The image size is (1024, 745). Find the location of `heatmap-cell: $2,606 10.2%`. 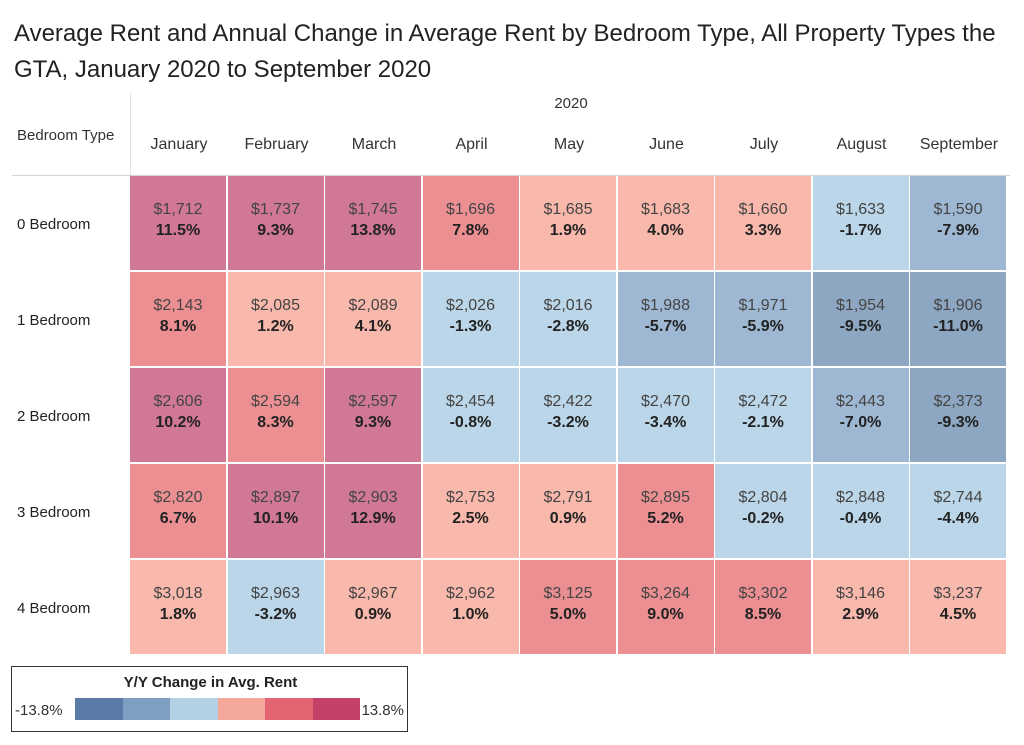

heatmap-cell: $2,606 10.2% is located at coordinates (178, 415).